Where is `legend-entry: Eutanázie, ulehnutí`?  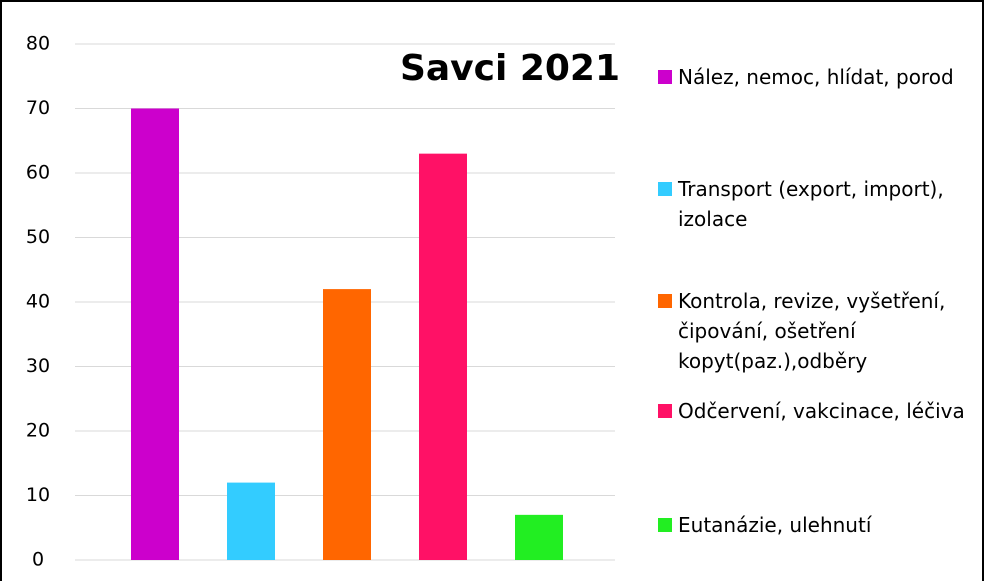 legend-entry: Eutanázie, ulehnutí is located at coordinates (818, 525).